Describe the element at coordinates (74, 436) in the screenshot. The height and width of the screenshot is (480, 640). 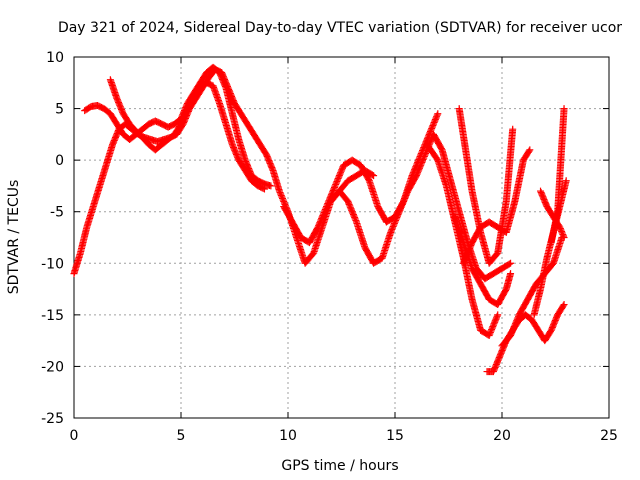
I see `x-tick-label: 0` at that location.